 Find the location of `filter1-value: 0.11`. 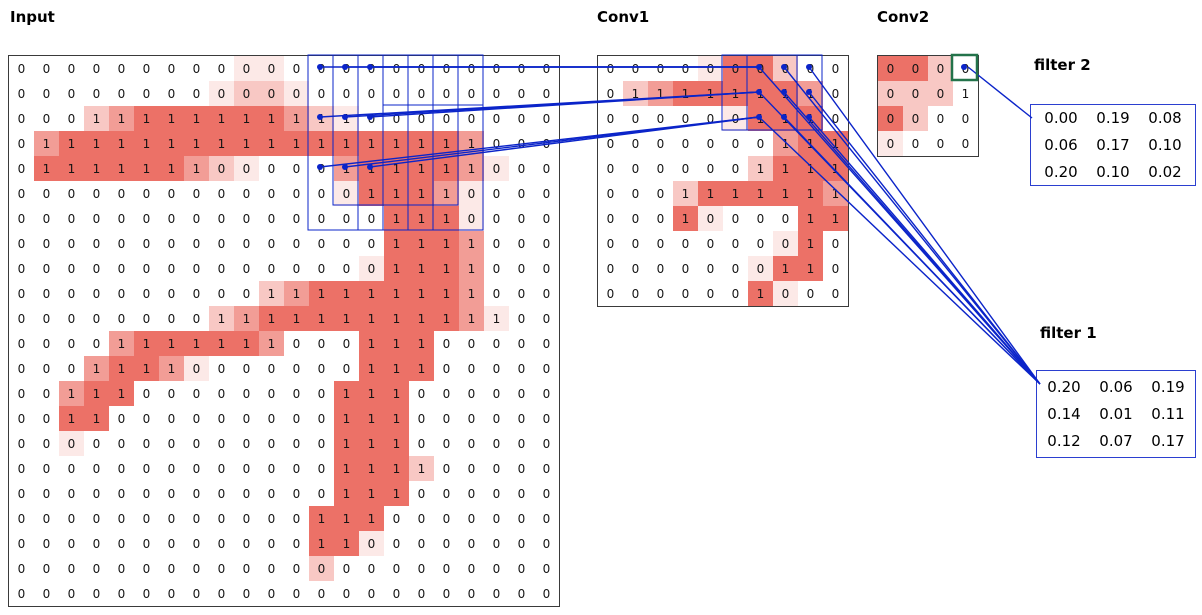

filter1-value: 0.11 is located at coordinates (1168, 414).